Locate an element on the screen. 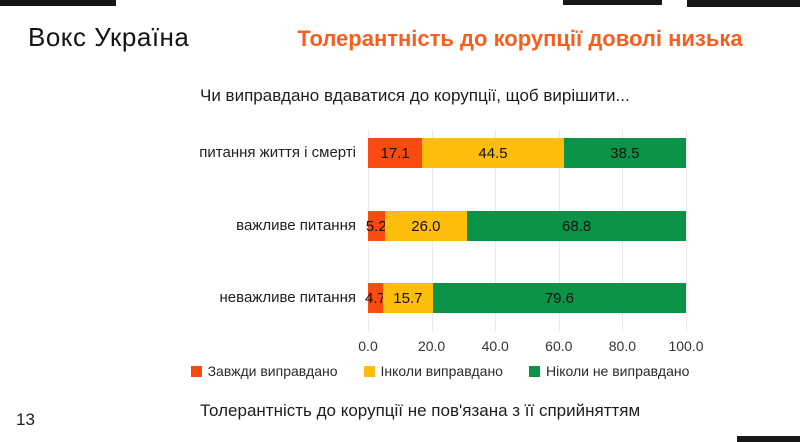  bar-value-label: 68.8 is located at coordinates (576, 226).